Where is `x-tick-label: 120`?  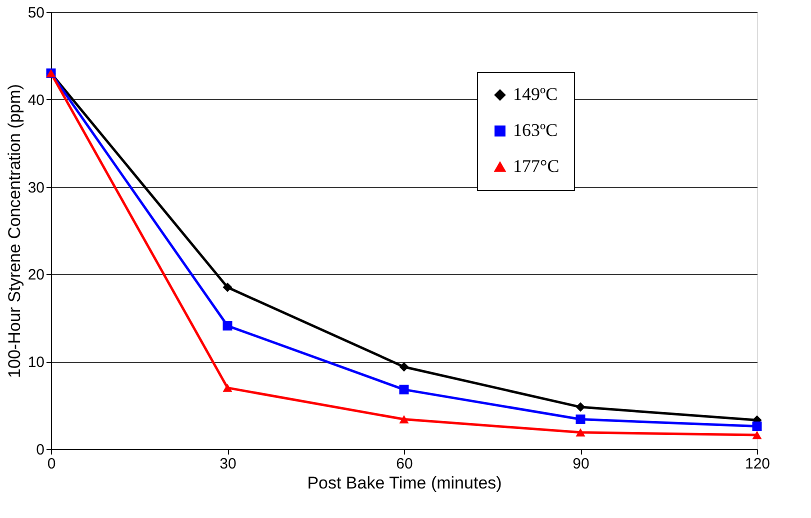
x-tick-label: 120 is located at coordinates (757, 464).